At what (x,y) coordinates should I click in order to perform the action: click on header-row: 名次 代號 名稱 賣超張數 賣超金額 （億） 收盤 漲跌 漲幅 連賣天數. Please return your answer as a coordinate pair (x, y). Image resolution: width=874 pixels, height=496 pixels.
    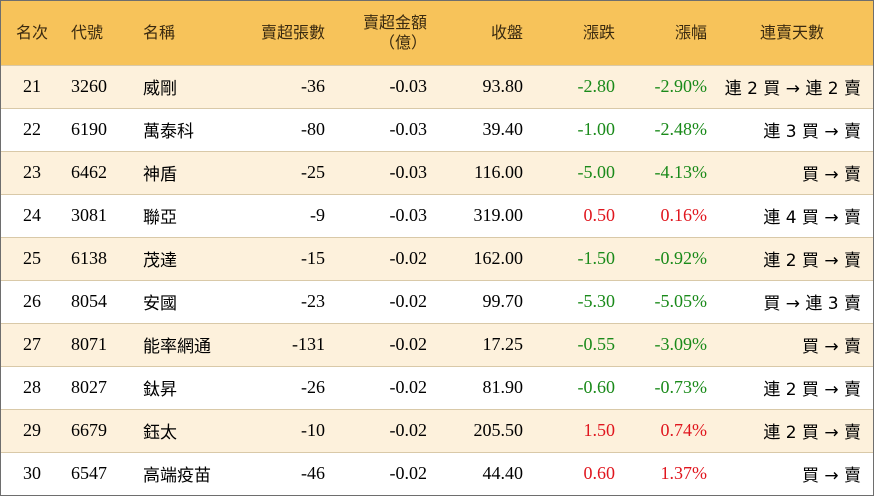
    Looking at the image, I should click on (437, 33).